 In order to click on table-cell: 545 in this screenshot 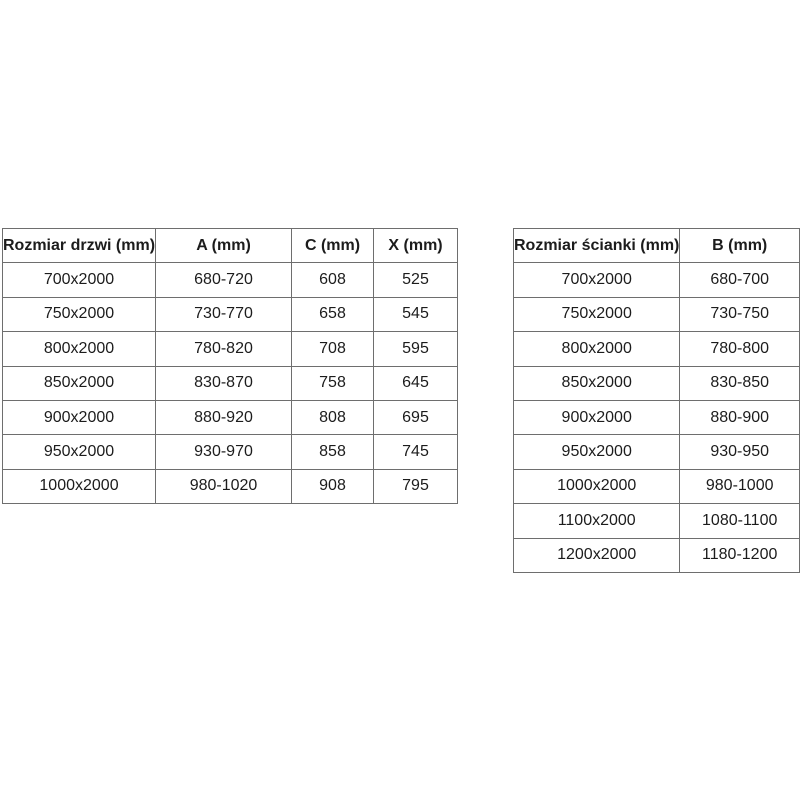, I will do `click(416, 314)`.